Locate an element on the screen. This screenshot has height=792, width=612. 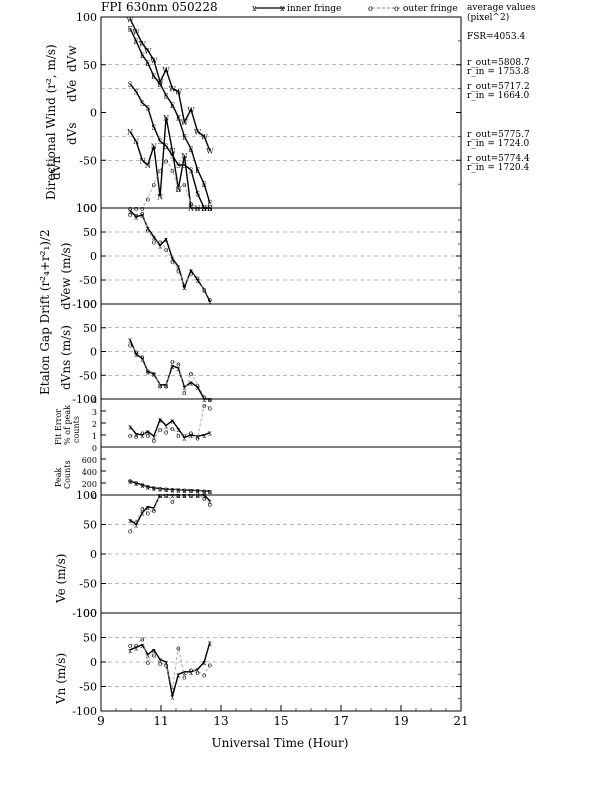
ve-ytick-label: 100 is located at coordinates (86, 495).